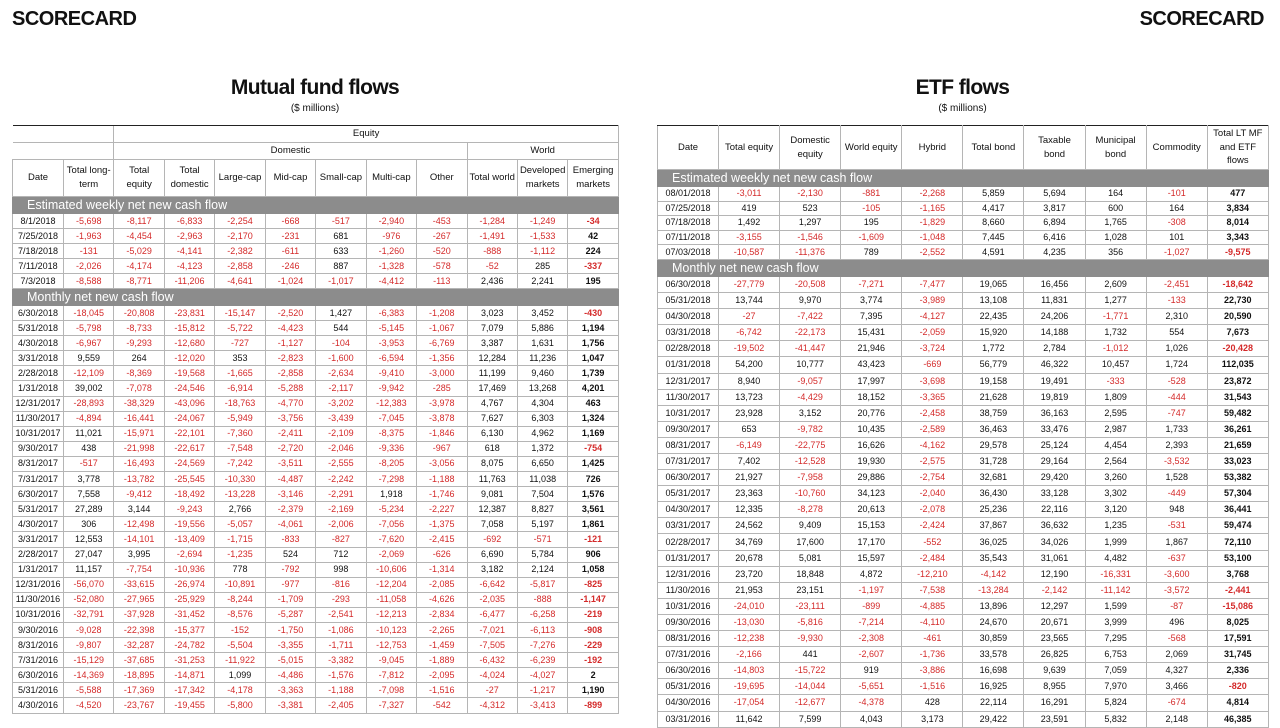  Describe the element at coordinates (315, 87) in the screenshot. I see `table-title: Mutual fund flows` at that location.